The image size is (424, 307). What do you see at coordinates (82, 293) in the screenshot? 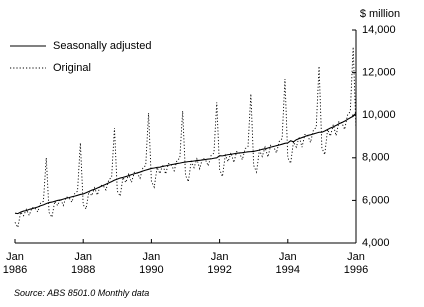
I see `source-note: Source: ABS 8501.0 Monthly data` at bounding box center [82, 293].